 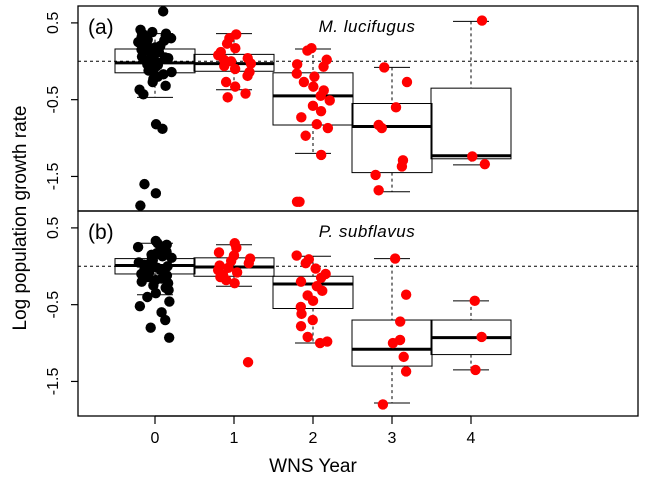 I want to click on x-tick-label: 2, so click(x=313, y=438).